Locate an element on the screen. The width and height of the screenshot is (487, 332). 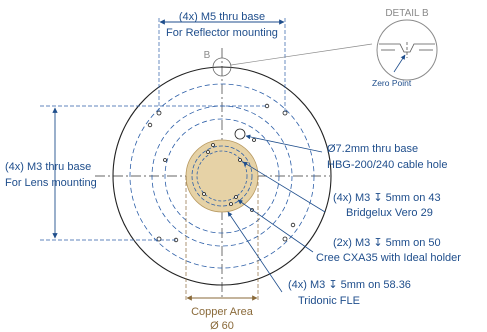
cable-hole-dia-label: Ø7.2mm thru base is located at coordinates (372, 149).